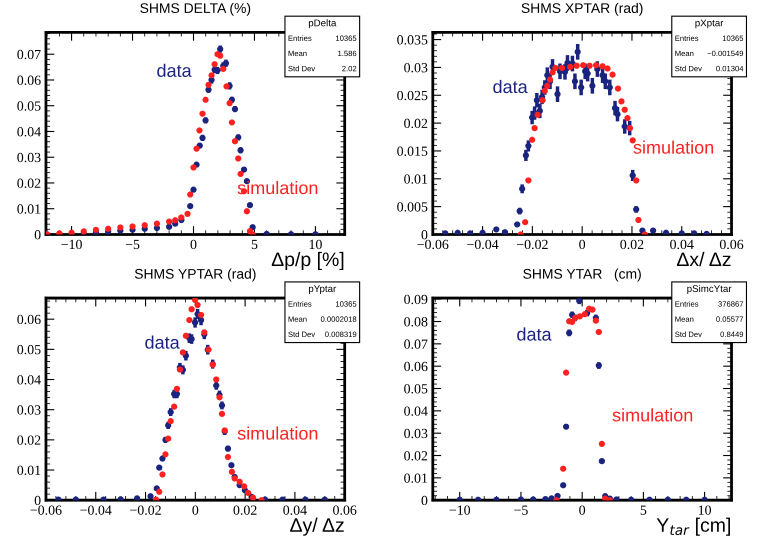 The width and height of the screenshot is (766, 539). Describe the element at coordinates (416, 299) in the screenshot. I see `y-tick-label: 0.09` at that location.